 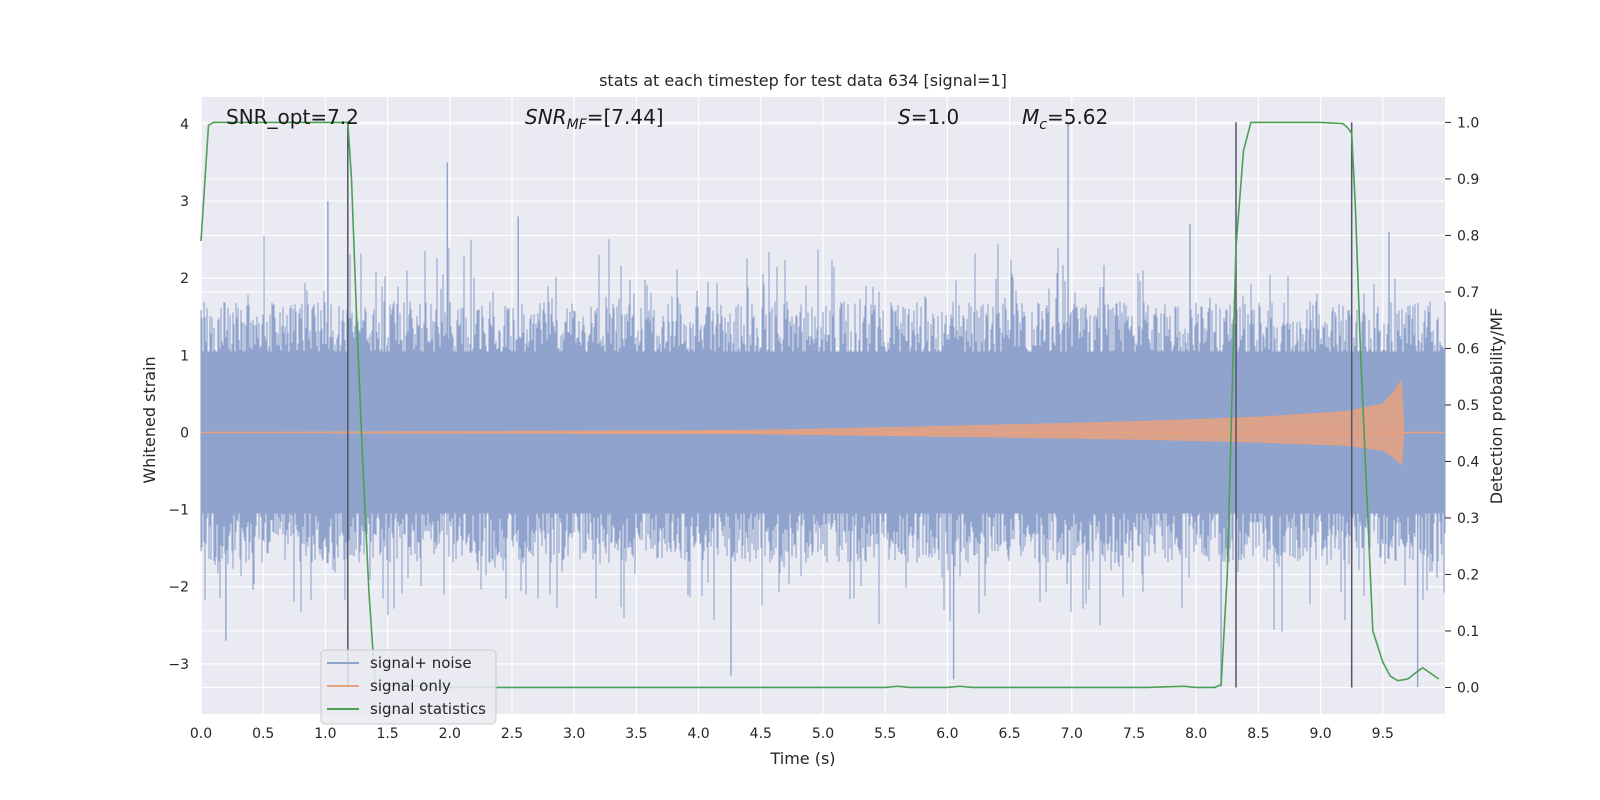 I want to click on annotation-mc: Mc=5.62, so click(x=1065, y=119).